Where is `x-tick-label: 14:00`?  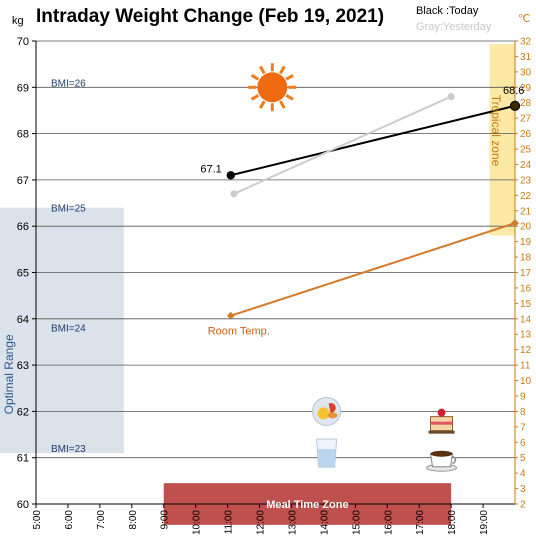 x-tick-label: 14:00 is located at coordinates (324, 522).